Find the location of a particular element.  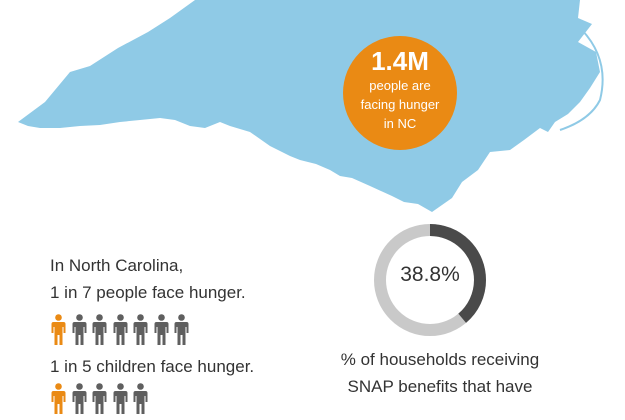

hunger-count-badge: 1.4M people are facing hunger in NC is located at coordinates (400, 93).